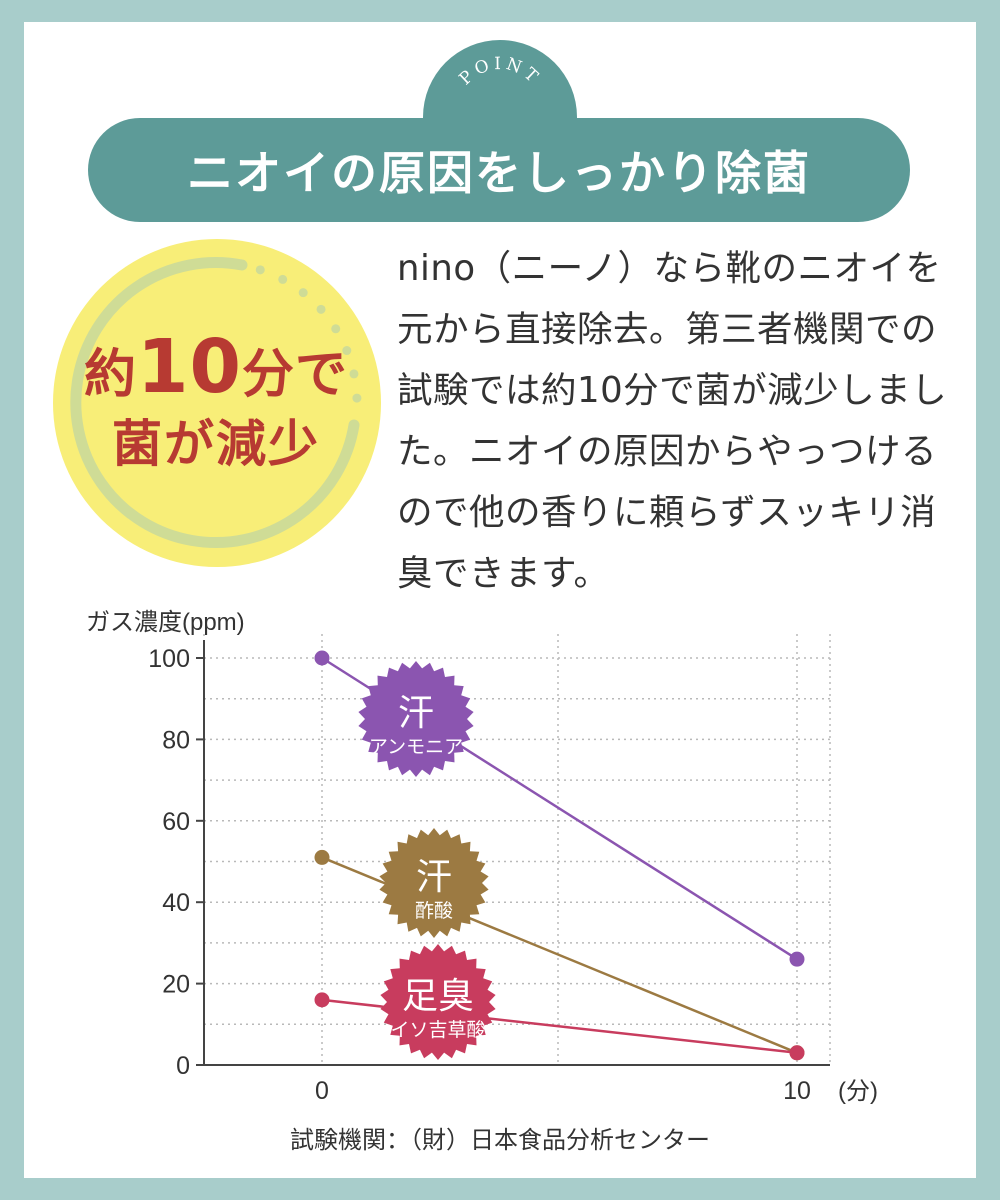 Image resolution: width=1000 pixels, height=1200 pixels. Describe the element at coordinates (216, 444) in the screenshot. I see `circle-line-2: 菌が減少` at that location.